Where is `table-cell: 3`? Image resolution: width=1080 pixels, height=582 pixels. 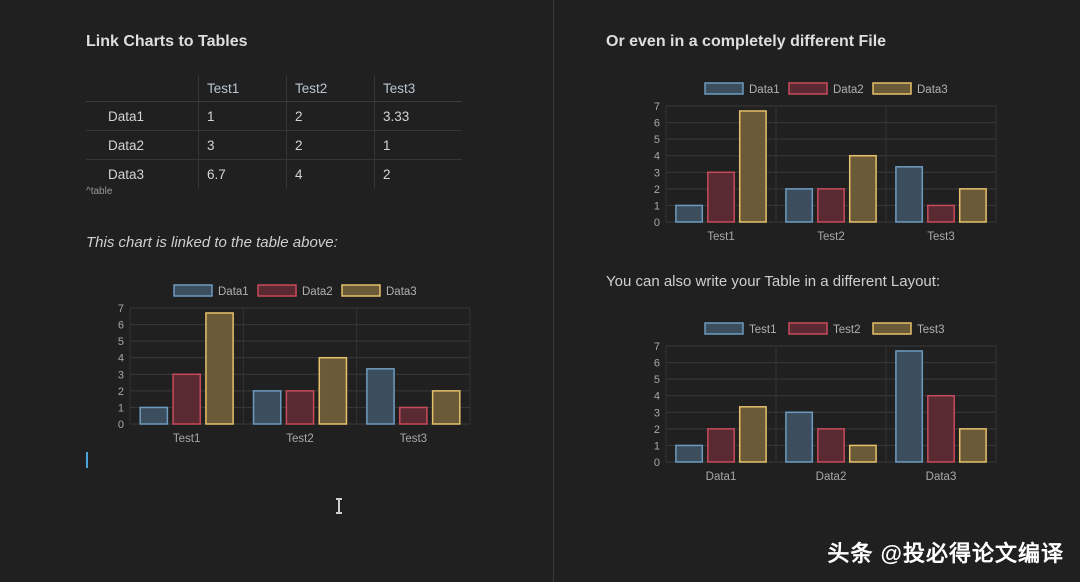
table-cell: 3 is located at coordinates (242, 145).